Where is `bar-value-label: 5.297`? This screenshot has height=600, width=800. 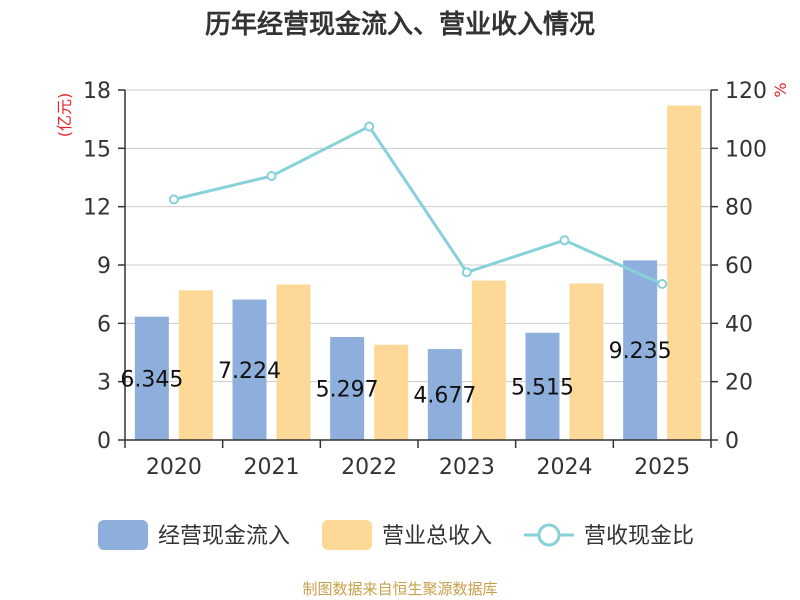
bar-value-label: 5.297 is located at coordinates (347, 390).